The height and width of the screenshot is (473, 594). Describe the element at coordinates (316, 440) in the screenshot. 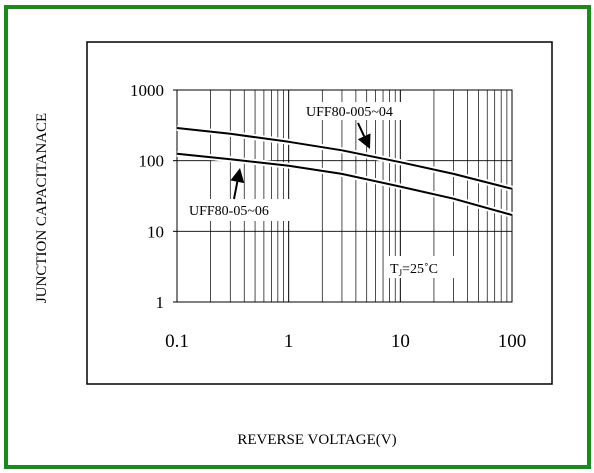

I see `x-axis-label: REVERSE VOLTAGE(V)` at that location.